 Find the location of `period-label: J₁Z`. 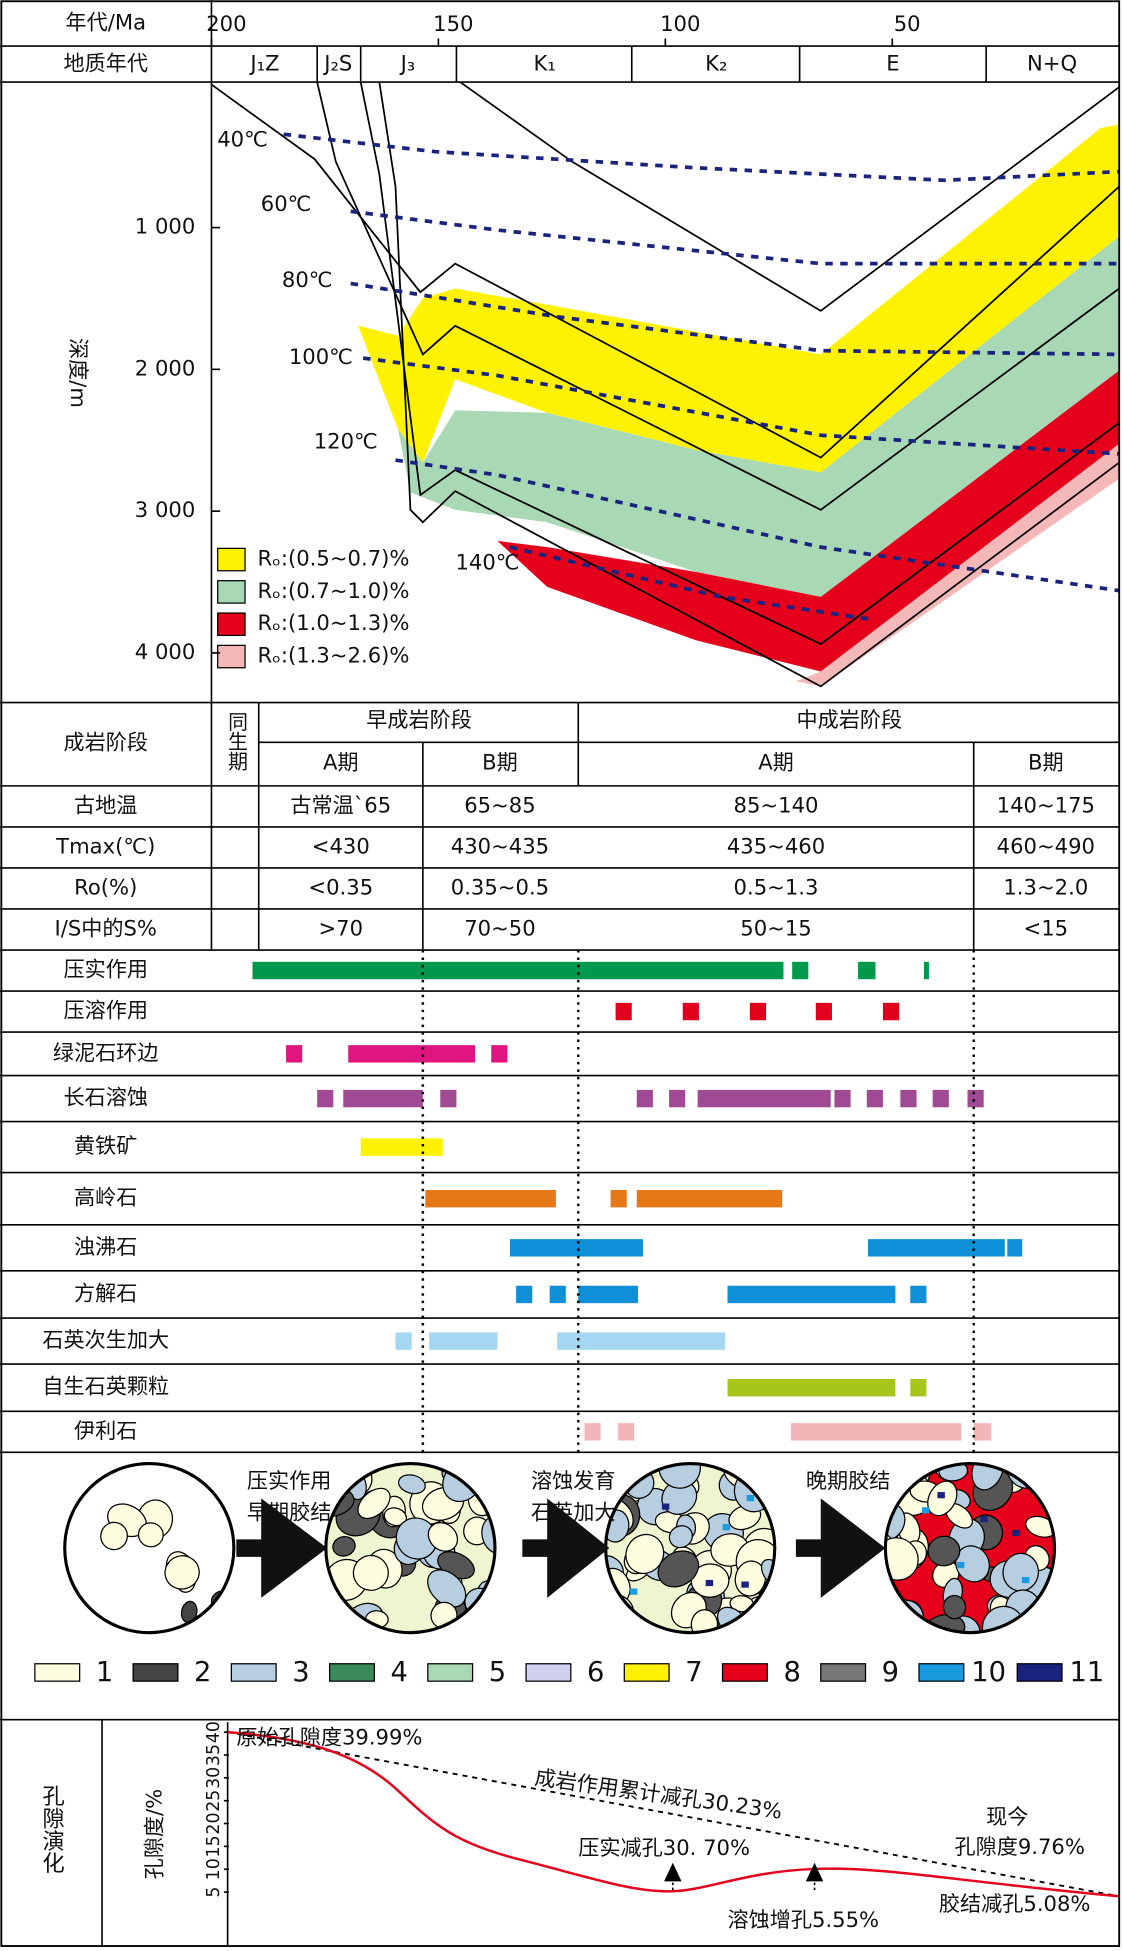

period-label: J₁Z is located at coordinates (263, 63).